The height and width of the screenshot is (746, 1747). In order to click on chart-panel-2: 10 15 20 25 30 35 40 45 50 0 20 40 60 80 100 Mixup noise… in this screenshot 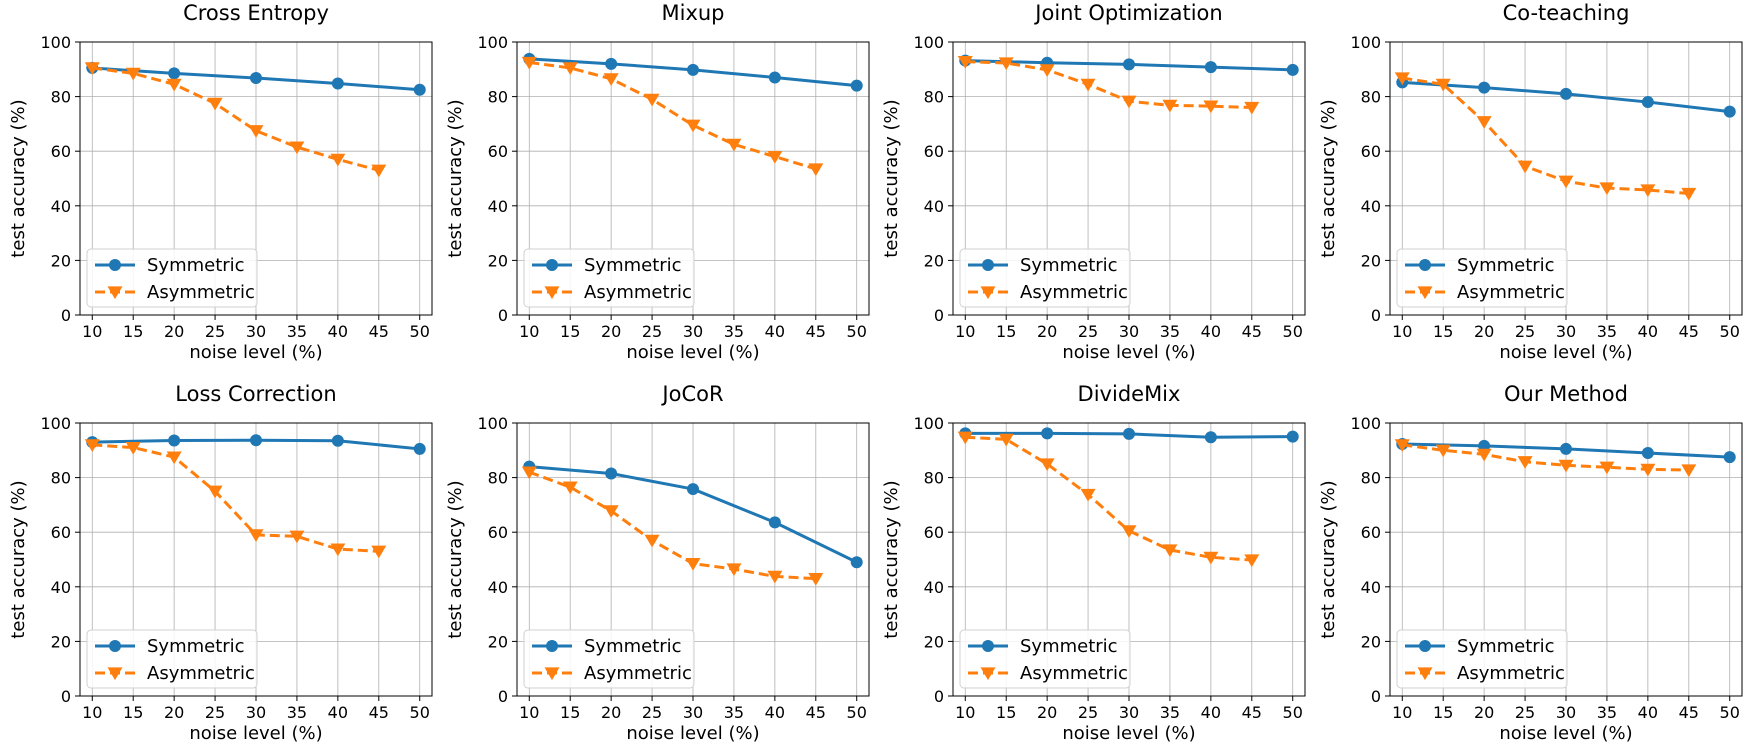, I will do `click(657, 182)`.